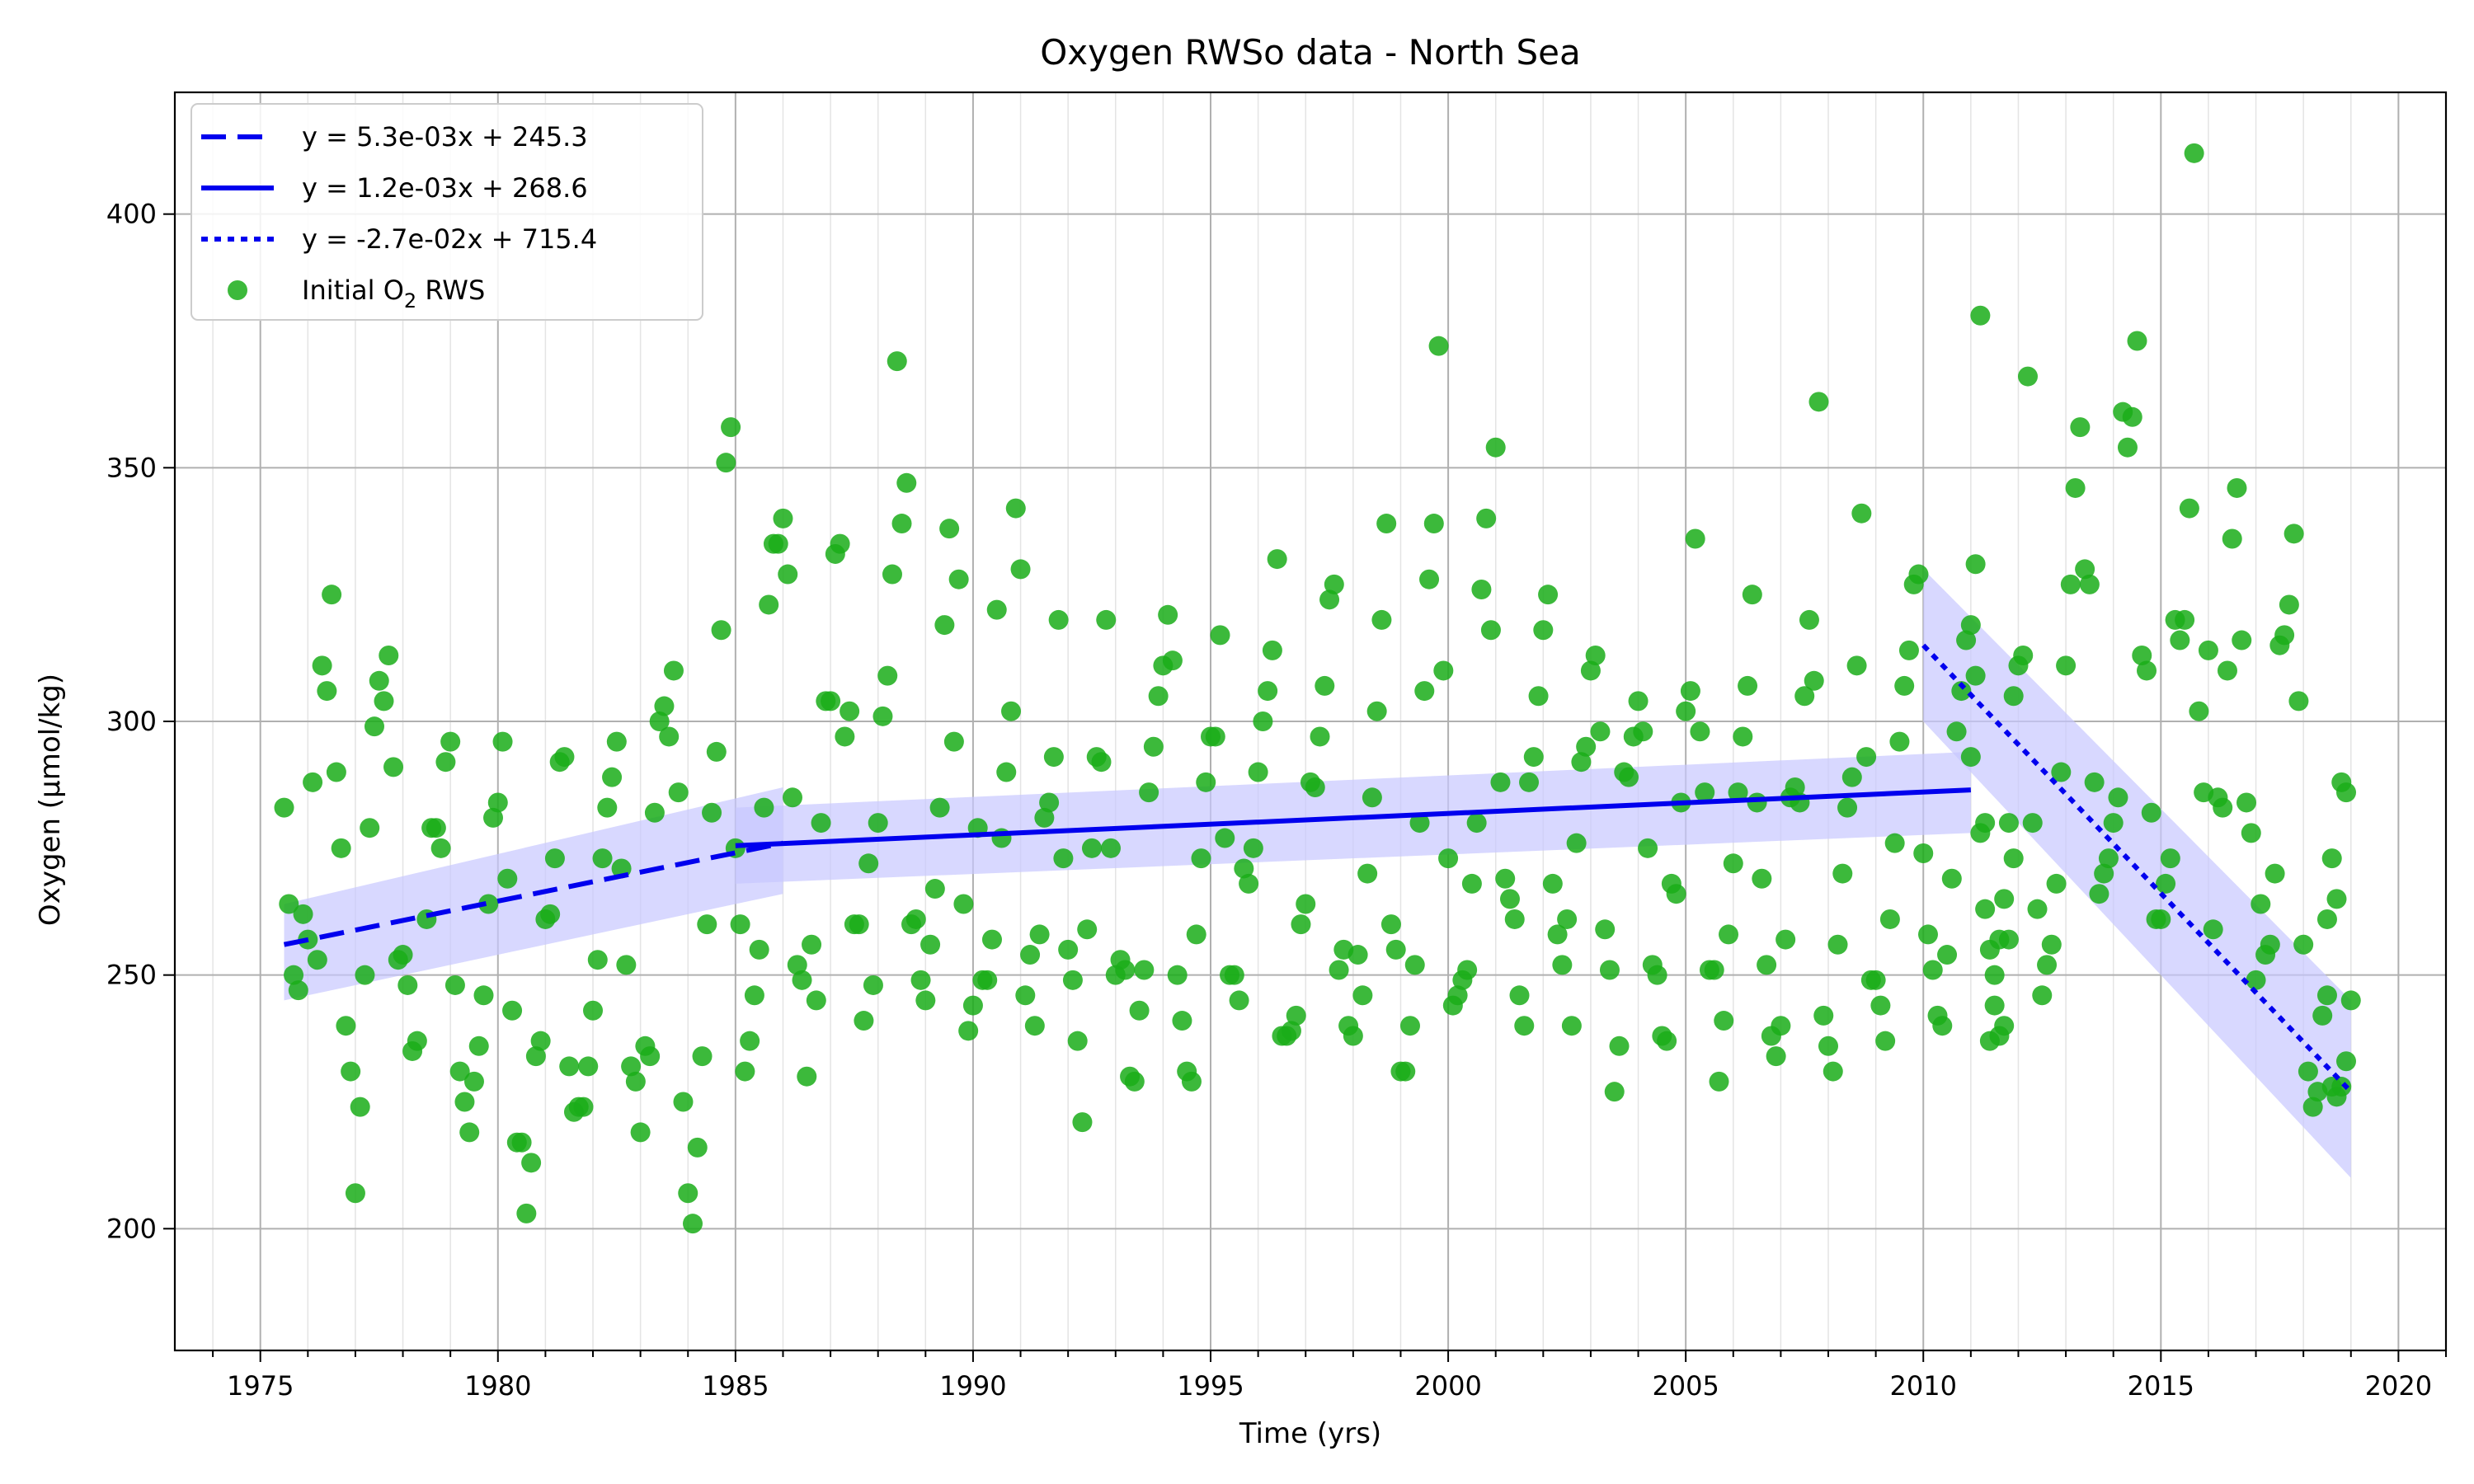 This screenshot has width=2474, height=1484. What do you see at coordinates (449, 239) in the screenshot?
I see `legend-label: y = -2.7e-02x + 715.4` at bounding box center [449, 239].